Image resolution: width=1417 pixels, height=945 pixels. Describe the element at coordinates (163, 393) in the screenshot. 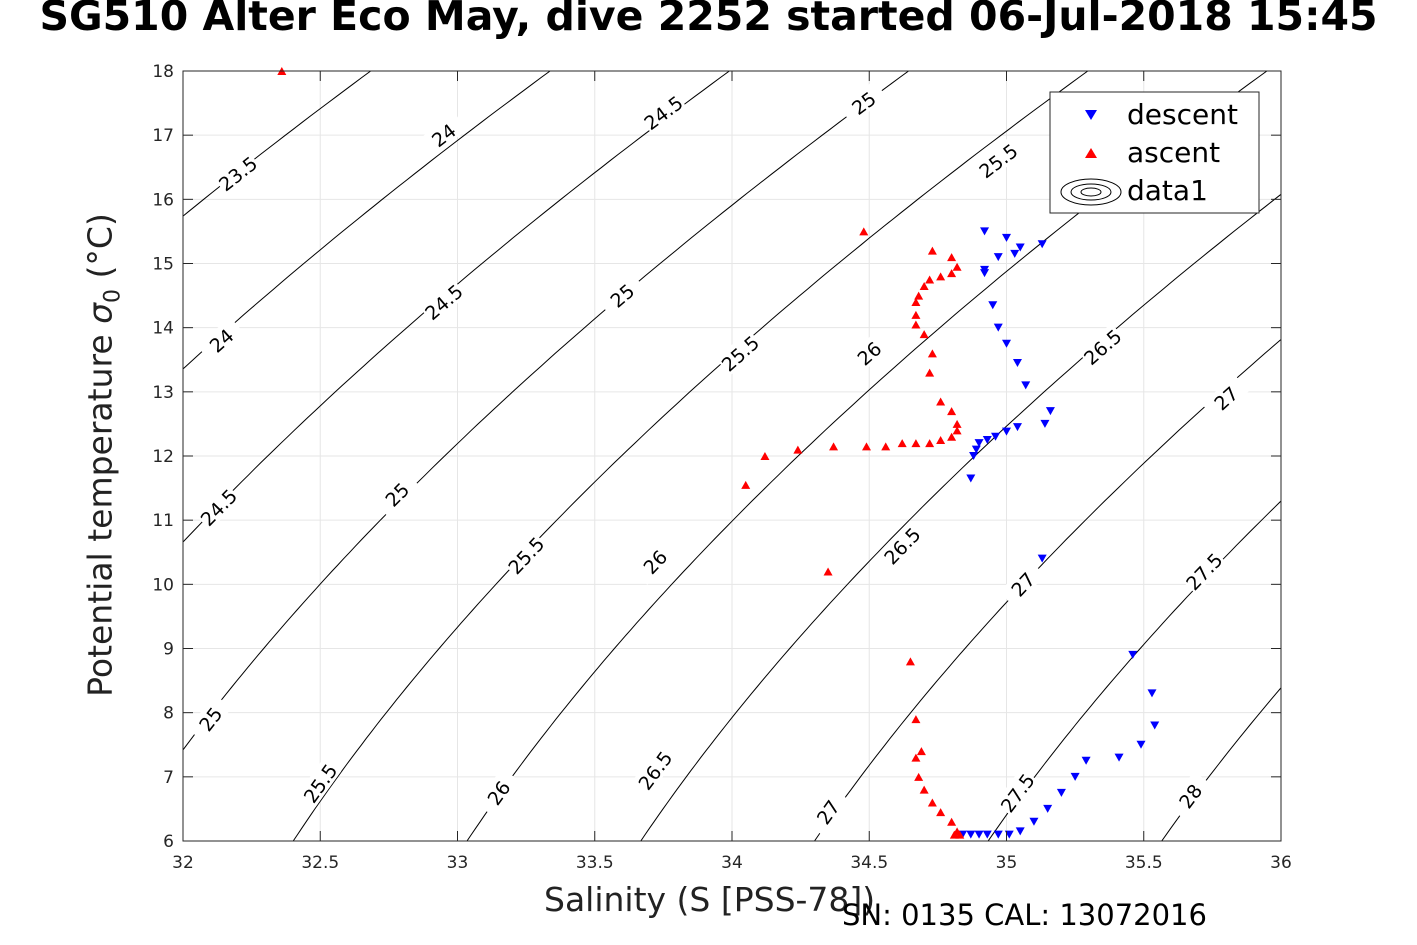

I see `y-tick-label: 13` at that location.